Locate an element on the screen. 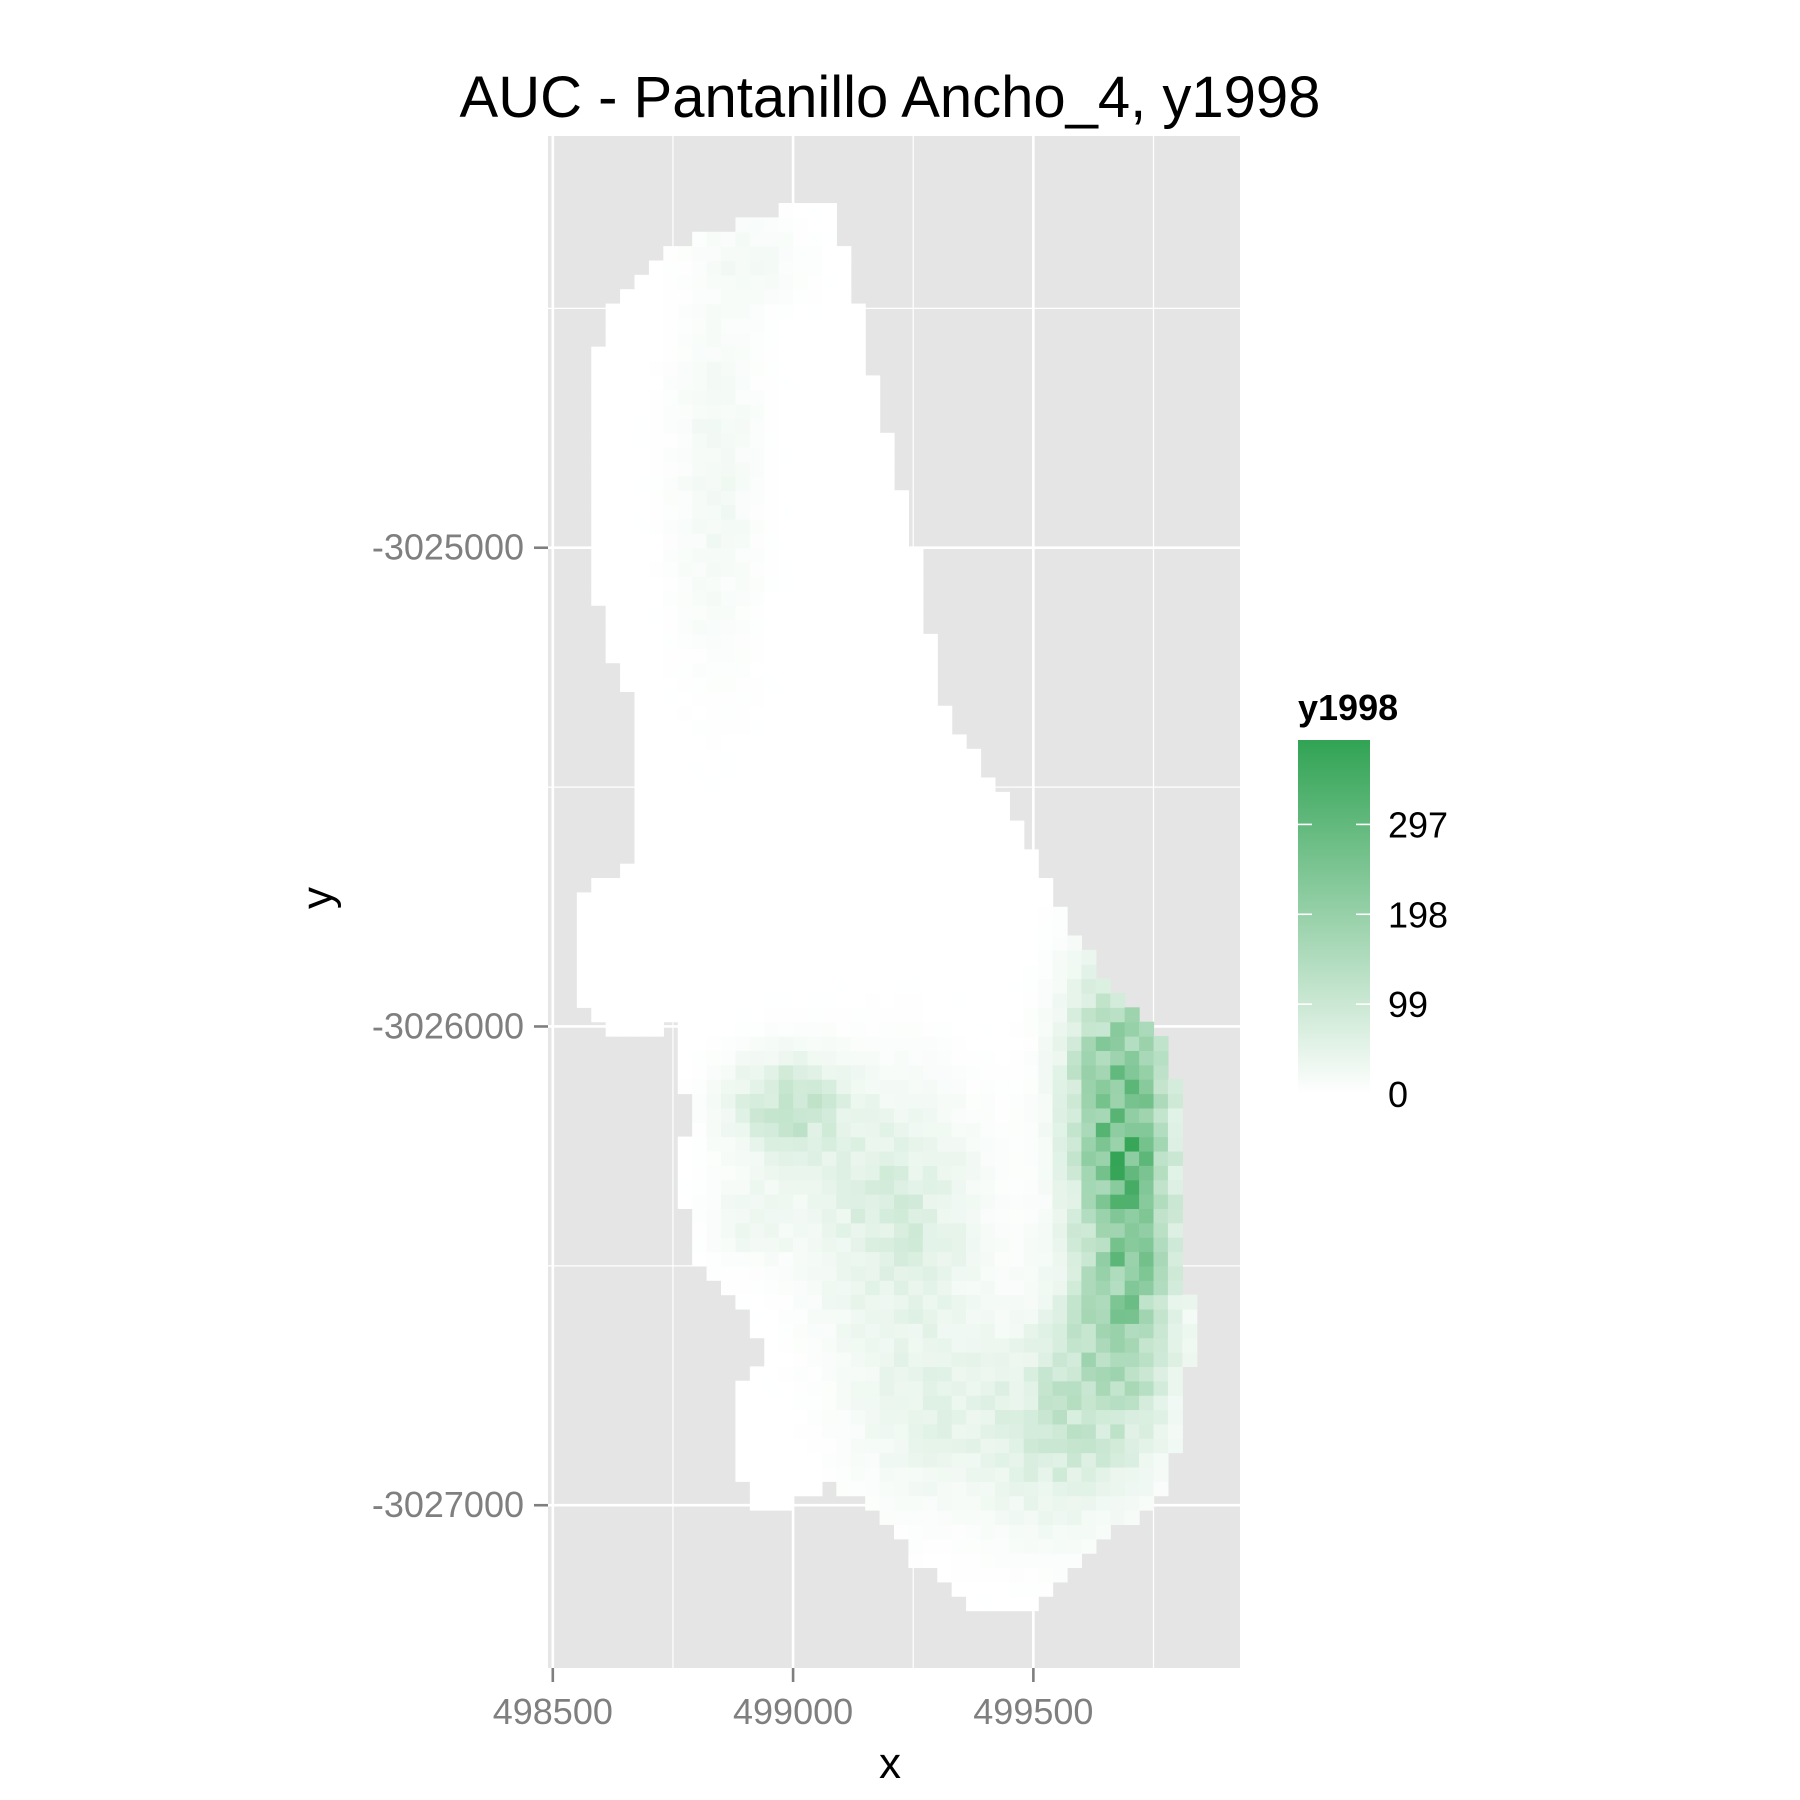  chart-title: AUC - Pantanillo Ancho_4, y1998 is located at coordinates (890, 97).